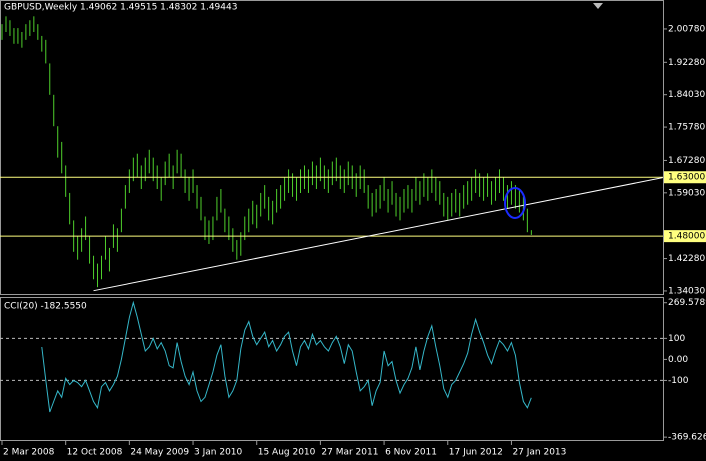  Describe the element at coordinates (95, 453) in the screenshot. I see `x-tick-label: 12 Oct 2008` at that location.